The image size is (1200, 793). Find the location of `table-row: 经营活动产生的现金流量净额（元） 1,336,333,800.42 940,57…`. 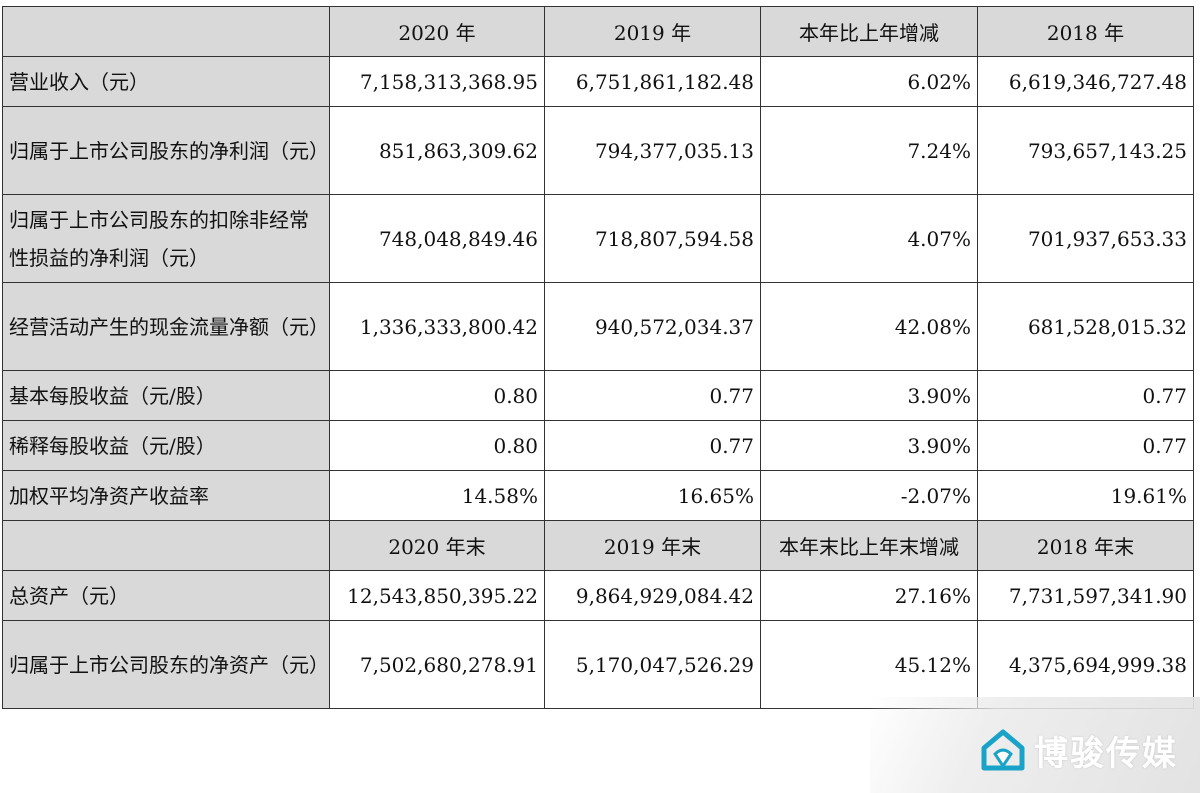

table-row: 经营活动产生的现金流量净额（元） 1,336,333,800.42 940,57… is located at coordinates (598, 326).